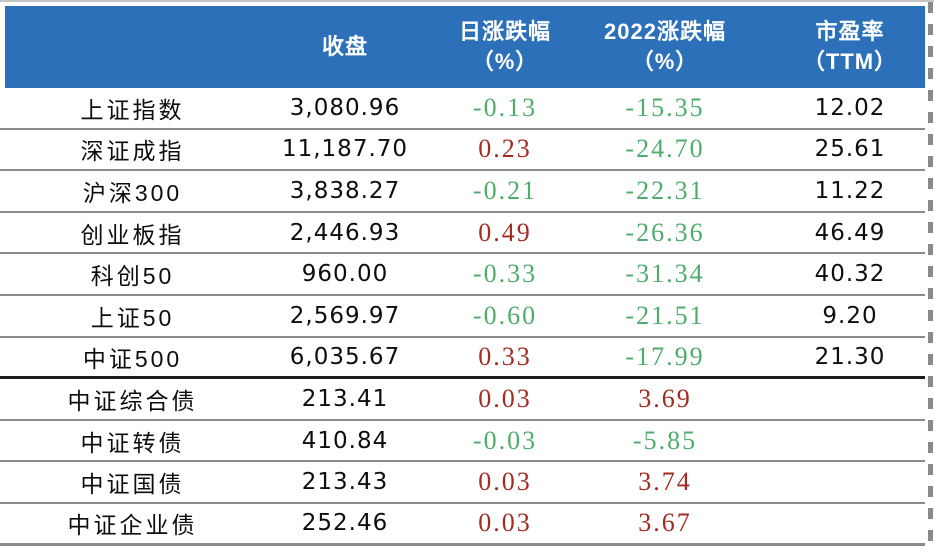 This screenshot has height=552, width=934. Describe the element at coordinates (665, 149) in the screenshot. I see `ytd-change-value: -24.70` at that location.